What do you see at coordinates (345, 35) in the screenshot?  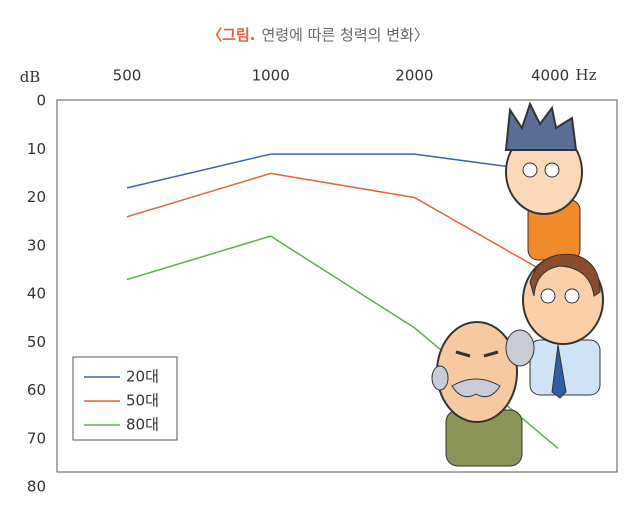 I see `chart-title: 연령에 따른 청력의 변화〉` at bounding box center [345, 35].